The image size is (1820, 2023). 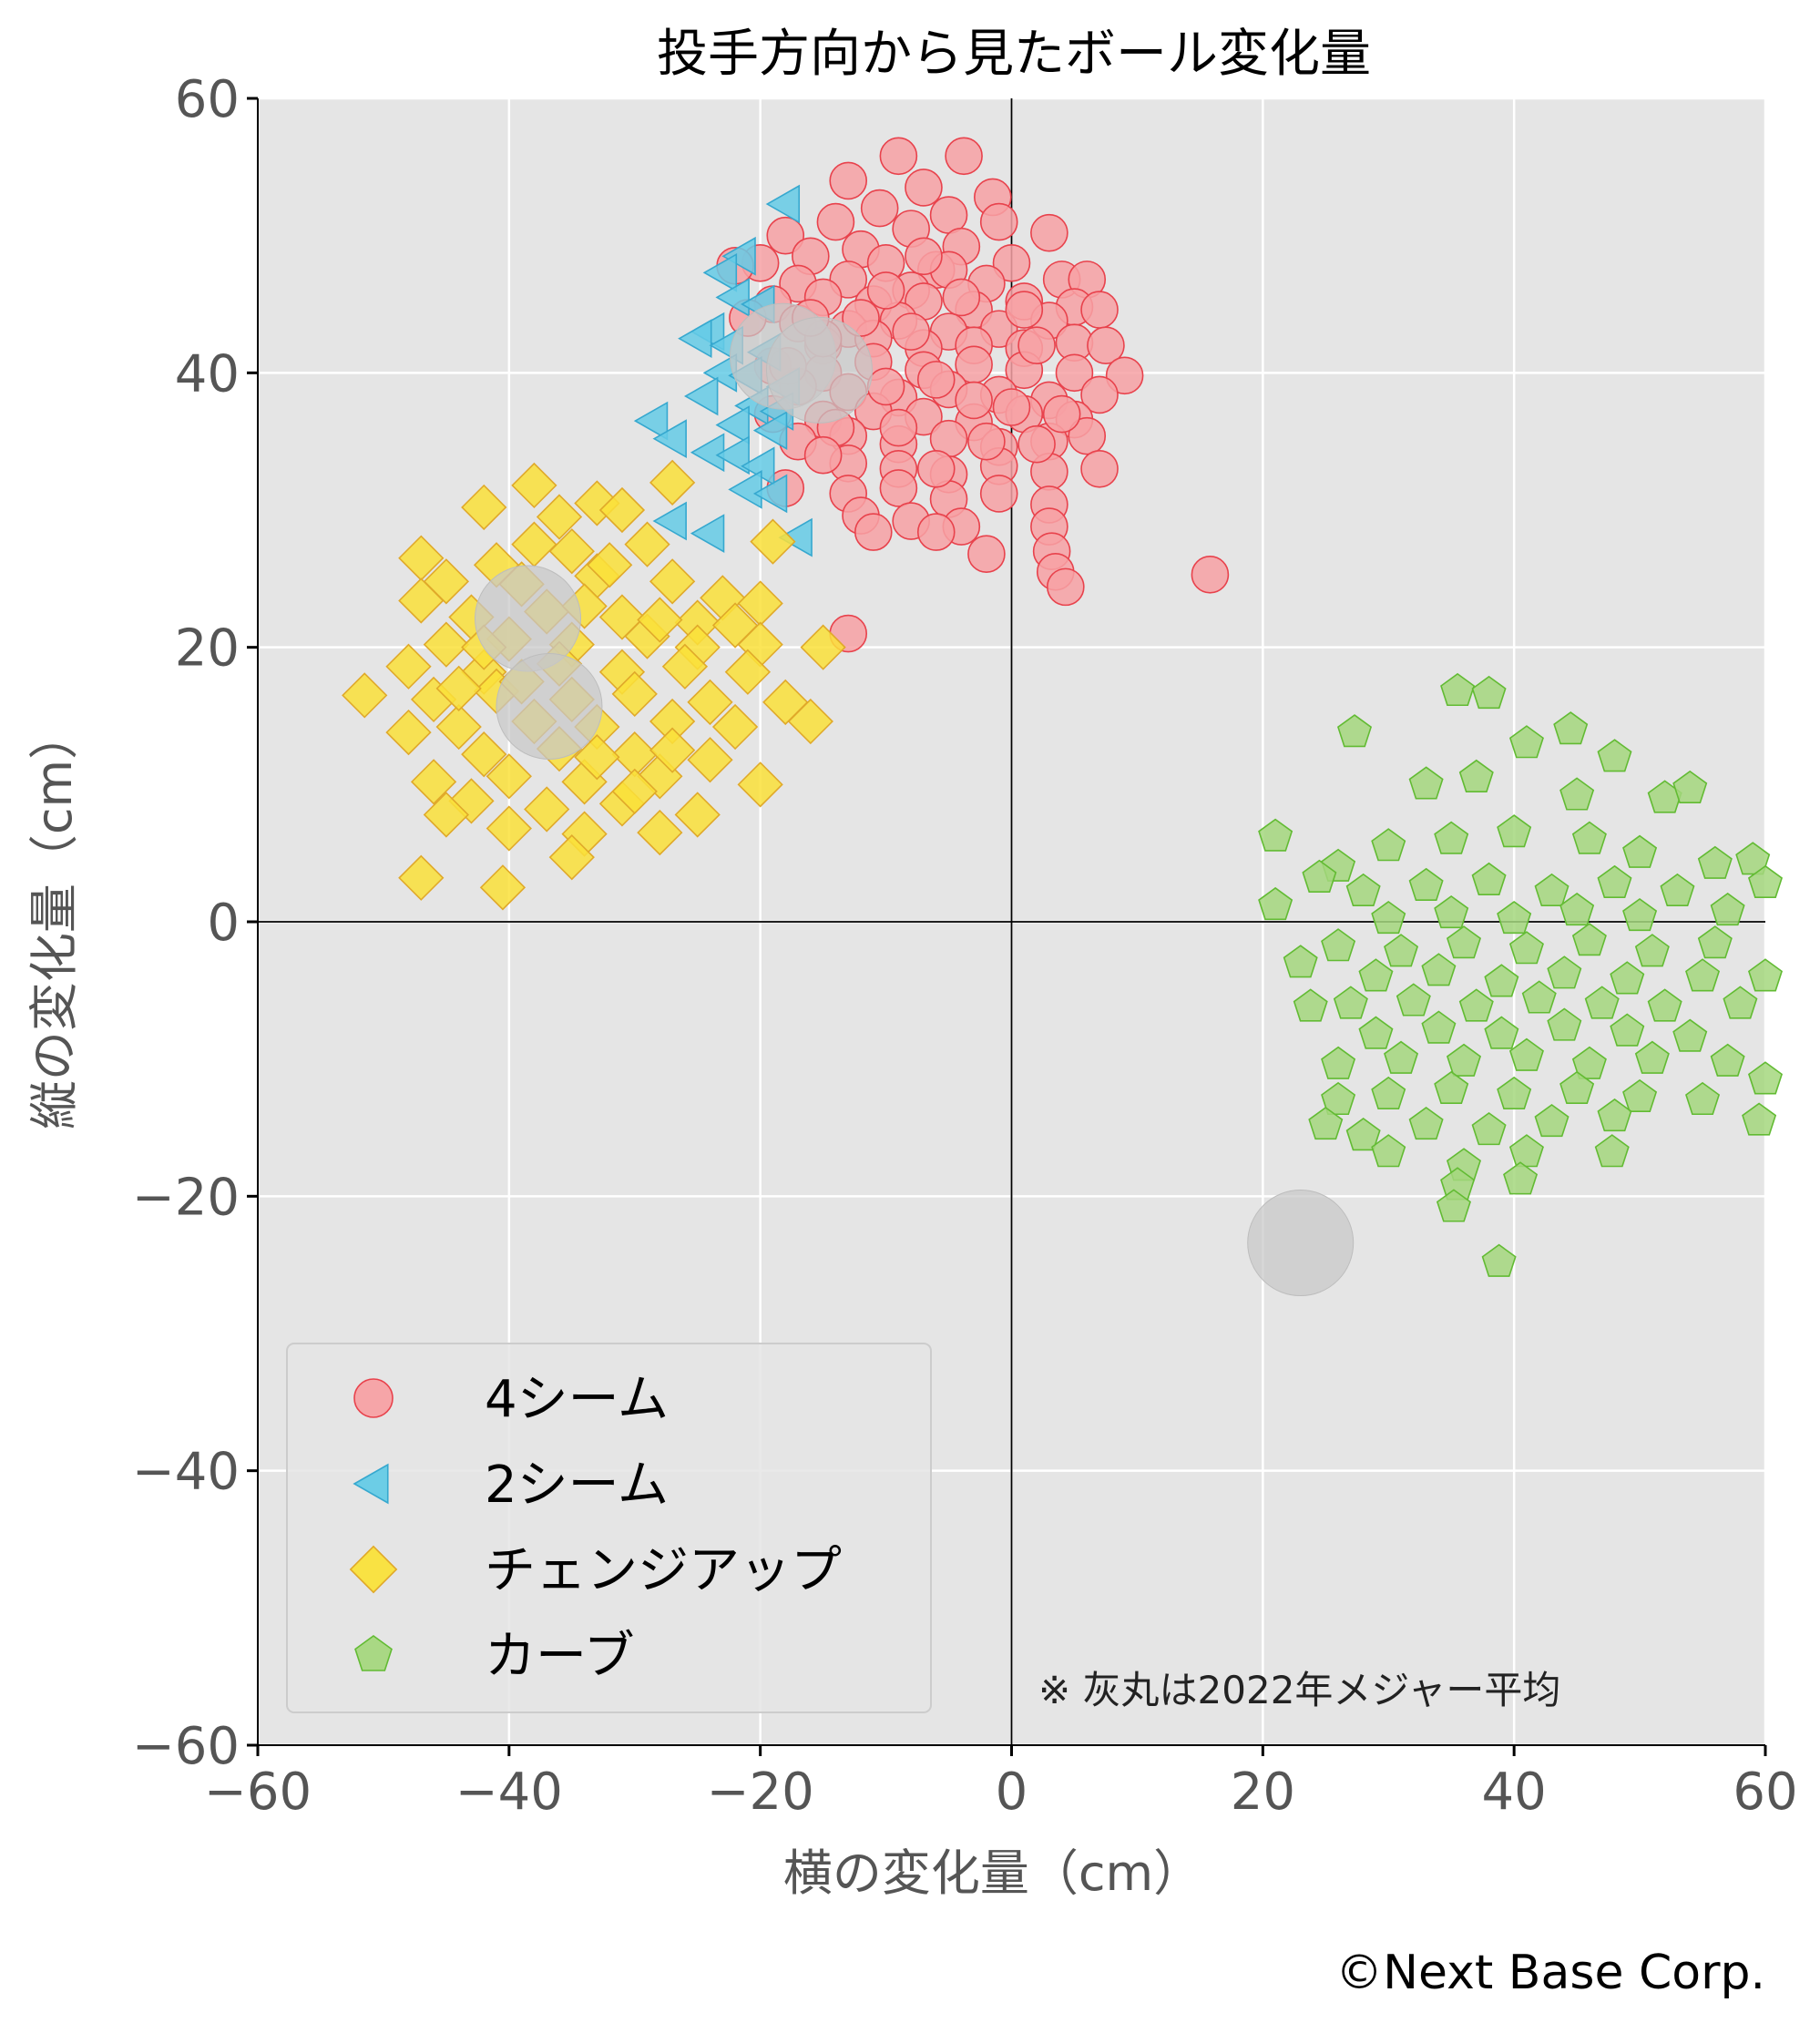 What do you see at coordinates (761, 1792) in the screenshot?
I see `x-tick-label: −20` at bounding box center [761, 1792].